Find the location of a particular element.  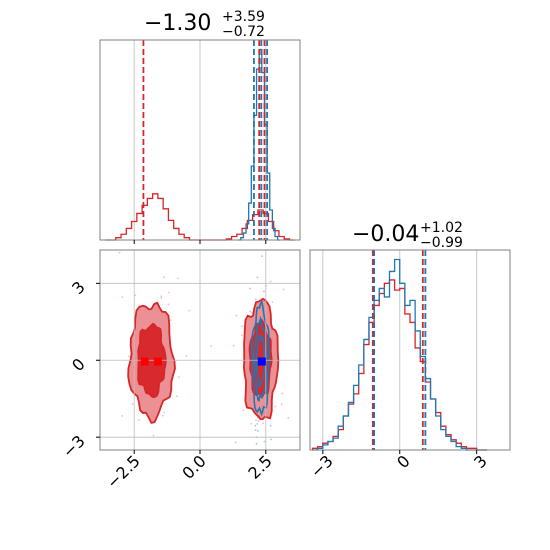

scatter-xy-y-tick-labels: −3 0 3 is located at coordinates (74, 369).